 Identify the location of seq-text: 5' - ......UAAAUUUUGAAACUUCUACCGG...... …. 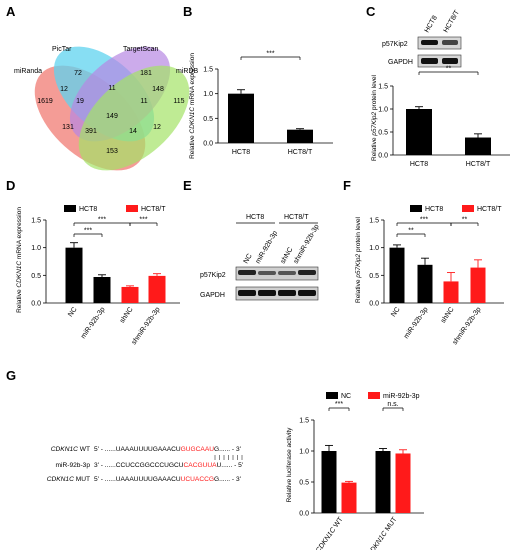
(167, 479).